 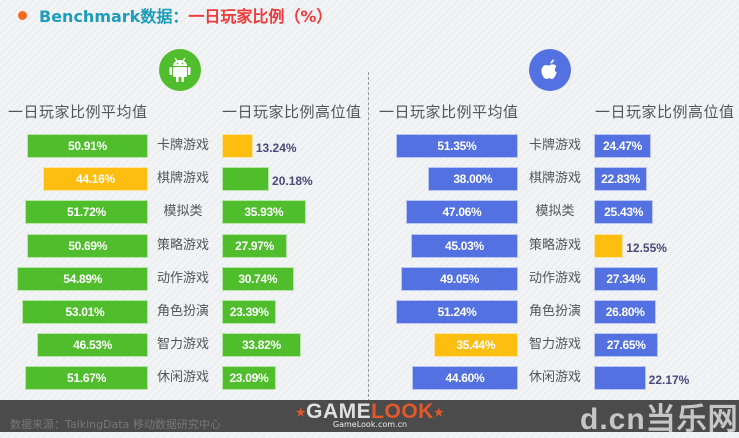 What do you see at coordinates (182, 278) in the screenshot?
I see `android-category-label: 动作游戏` at bounding box center [182, 278].